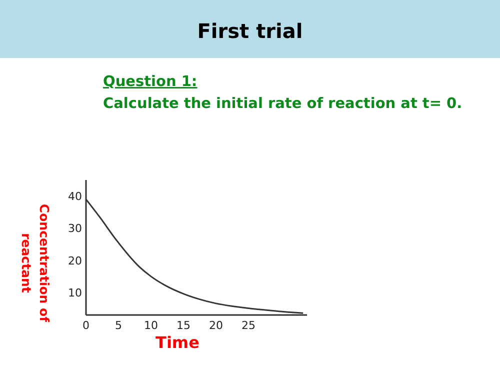 This screenshot has width=500, height=375. What do you see at coordinates (75, 293) in the screenshot?
I see `y-tick-label: 10` at bounding box center [75, 293].